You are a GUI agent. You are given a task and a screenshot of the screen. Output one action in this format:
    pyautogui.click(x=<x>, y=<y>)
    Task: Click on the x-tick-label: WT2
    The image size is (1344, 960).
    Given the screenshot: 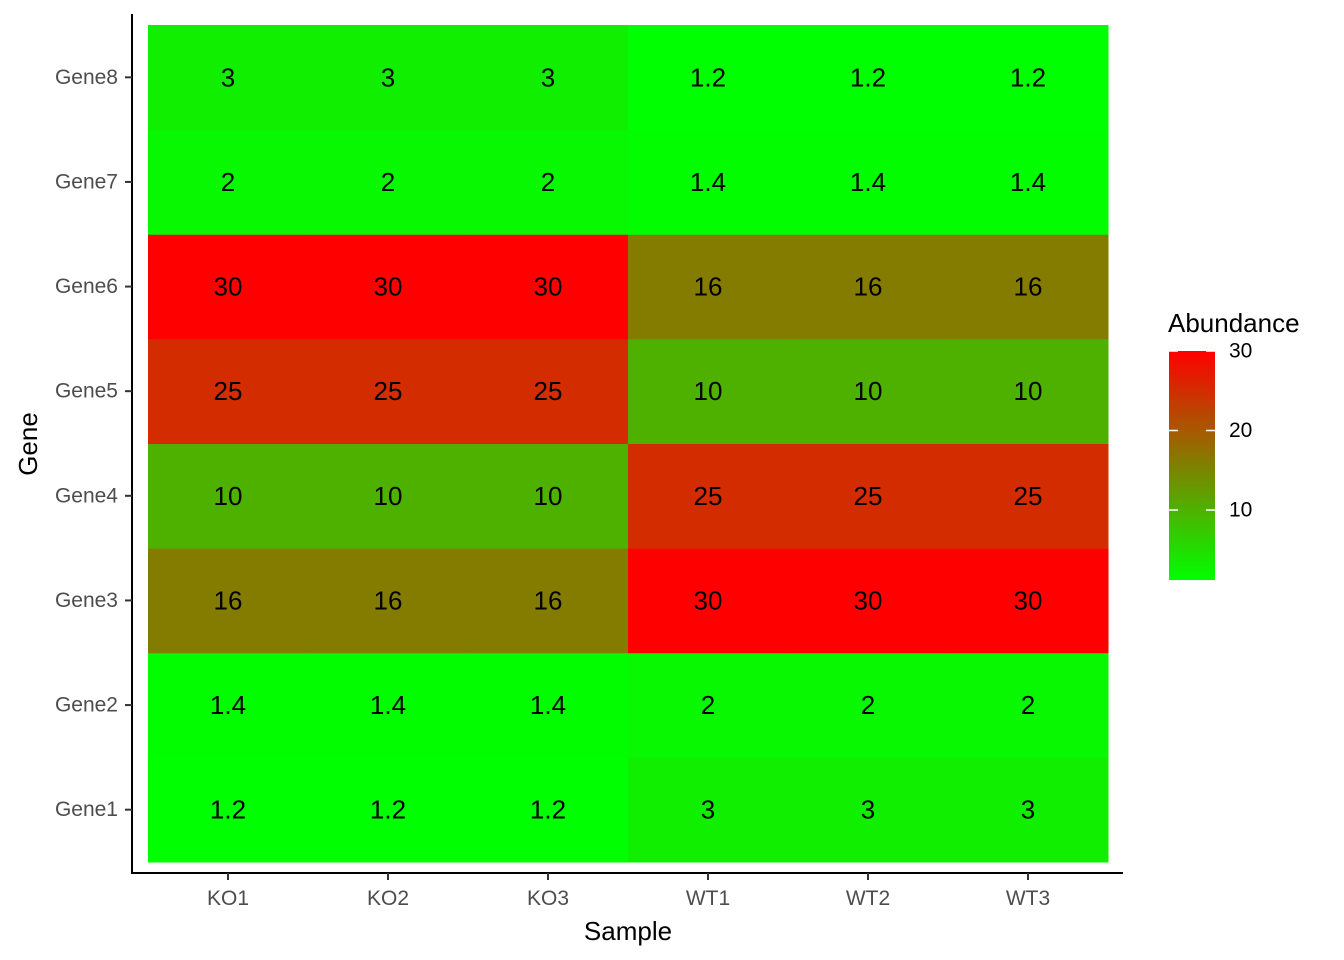 What is the action you would take?
    pyautogui.click(x=868, y=898)
    